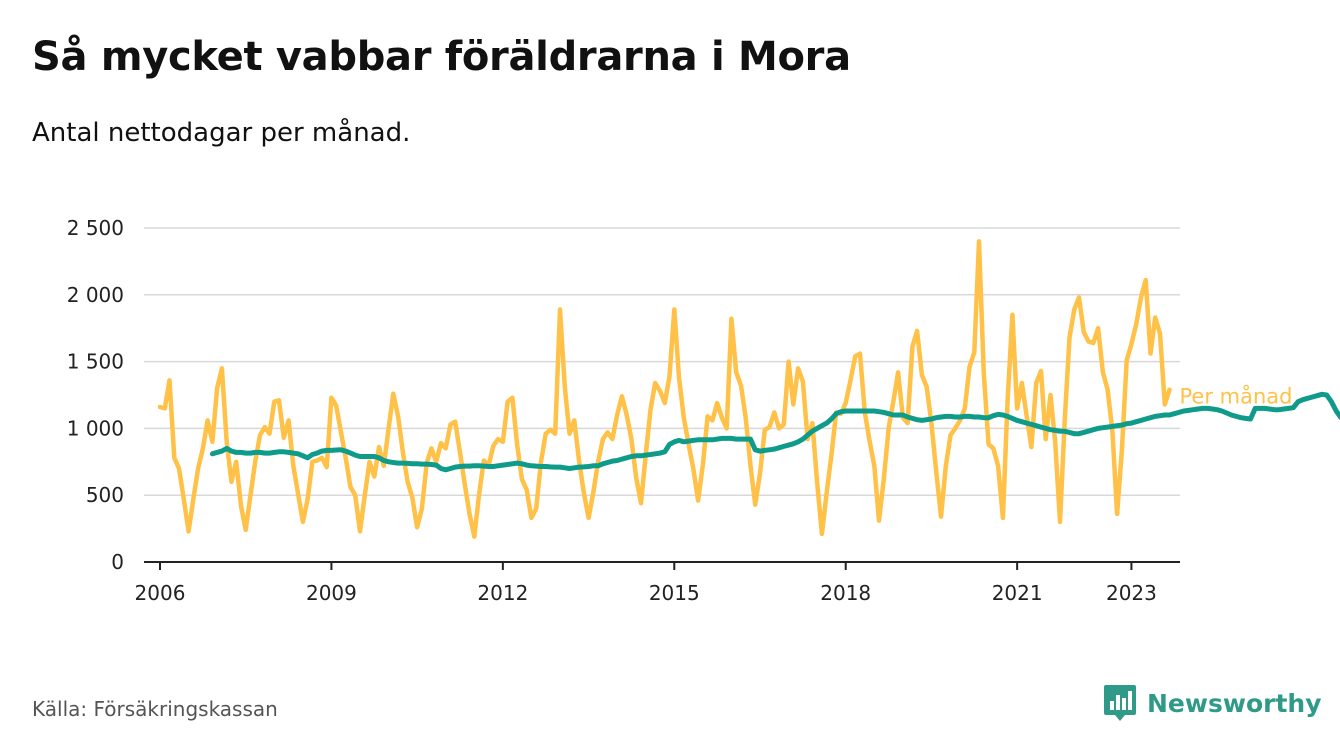  What do you see at coordinates (1017, 593) in the screenshot?
I see `x-tick-label: 2021` at bounding box center [1017, 593].